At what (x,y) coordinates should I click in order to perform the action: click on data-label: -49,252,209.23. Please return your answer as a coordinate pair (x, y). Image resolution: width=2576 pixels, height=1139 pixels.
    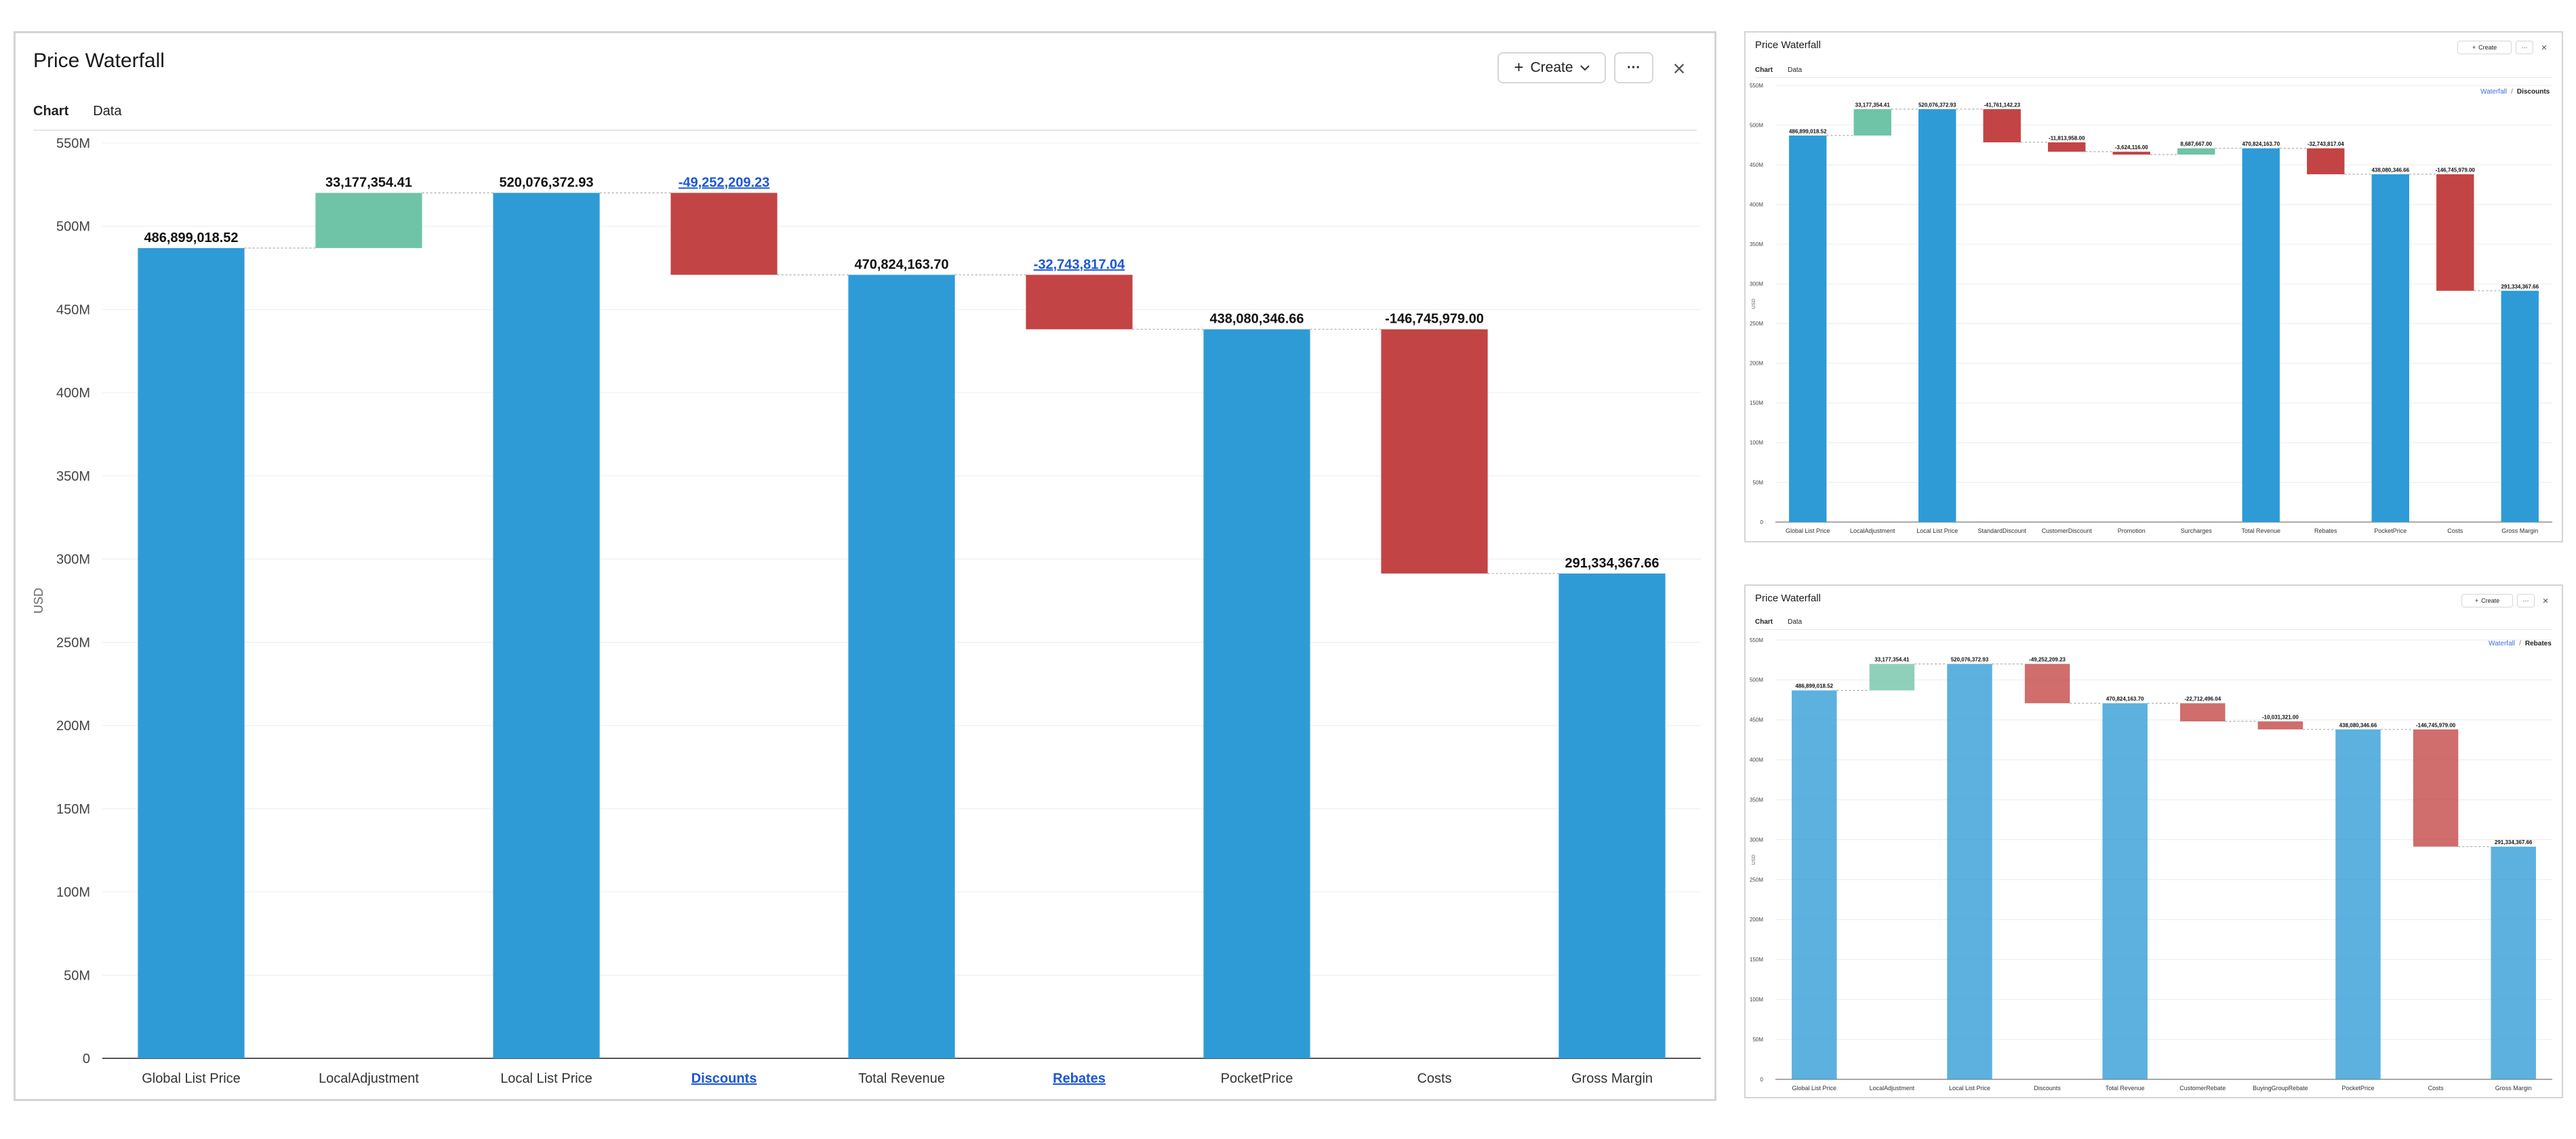
    Looking at the image, I should click on (724, 182).